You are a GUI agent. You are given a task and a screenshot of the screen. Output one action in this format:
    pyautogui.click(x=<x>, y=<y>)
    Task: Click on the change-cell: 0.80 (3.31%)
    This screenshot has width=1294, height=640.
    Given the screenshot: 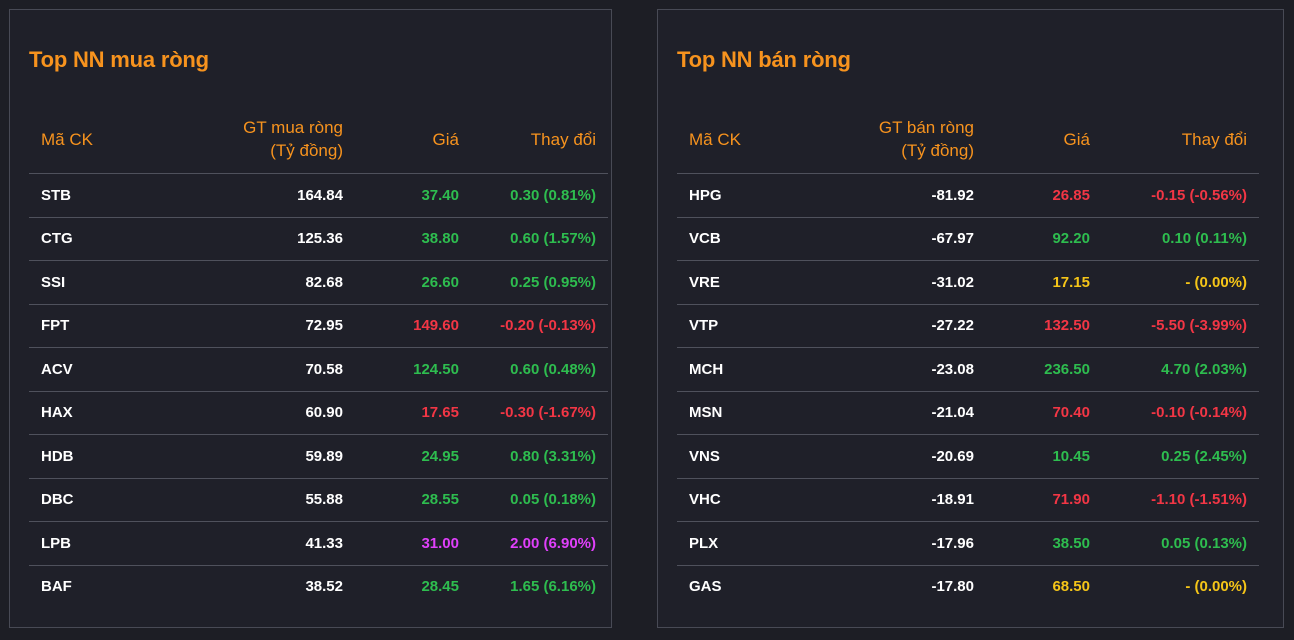 What is the action you would take?
    pyautogui.click(x=539, y=456)
    